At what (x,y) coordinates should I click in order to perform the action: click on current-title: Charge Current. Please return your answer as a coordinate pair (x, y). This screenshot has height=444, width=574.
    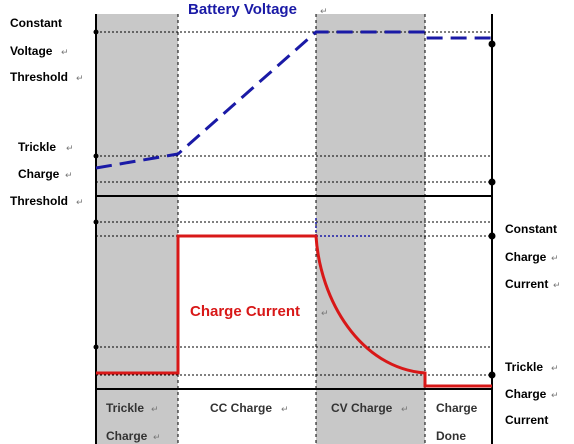
    Looking at the image, I should click on (245, 311).